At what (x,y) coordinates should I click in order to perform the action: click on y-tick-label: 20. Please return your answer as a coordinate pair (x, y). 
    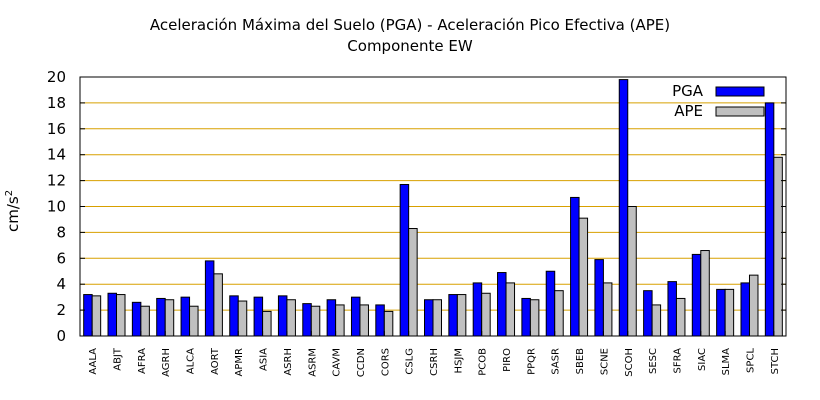
    Looking at the image, I should click on (56, 77).